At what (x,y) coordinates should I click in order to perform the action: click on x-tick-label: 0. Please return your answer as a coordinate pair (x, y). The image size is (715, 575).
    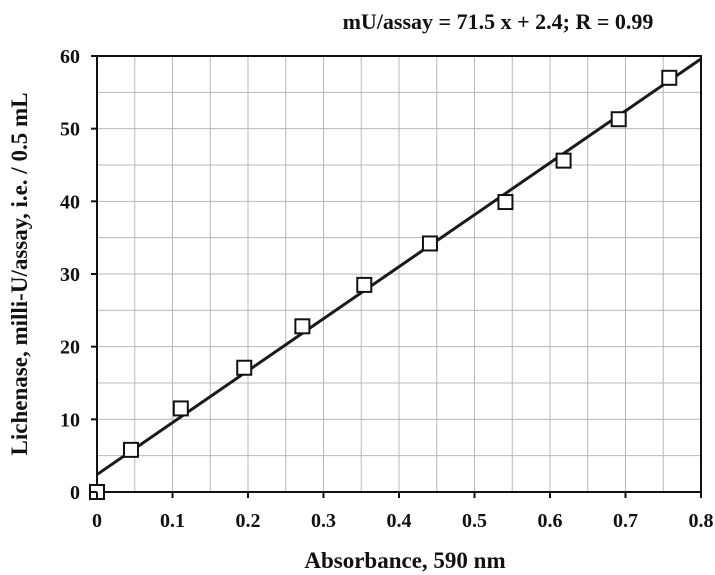
    Looking at the image, I should click on (97, 521).